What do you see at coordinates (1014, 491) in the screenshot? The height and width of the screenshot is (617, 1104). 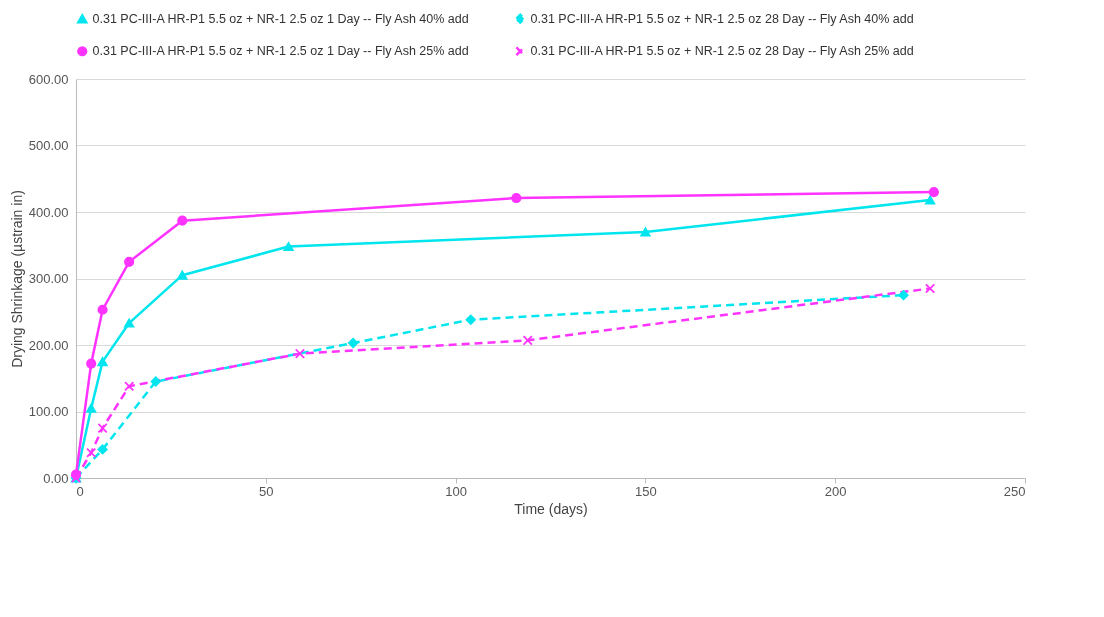 I see `x-tick-label: 250` at bounding box center [1014, 491].